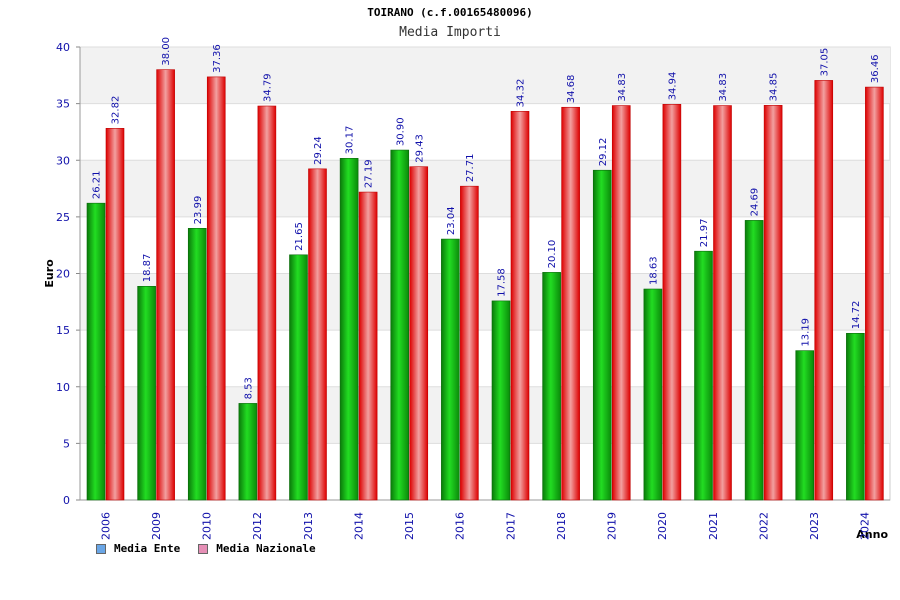 Image resolution: width=900 pixels, height=600 pixels. What do you see at coordinates (763, 526) in the screenshot?
I see `x-tick-label: 2022` at bounding box center [763, 526].